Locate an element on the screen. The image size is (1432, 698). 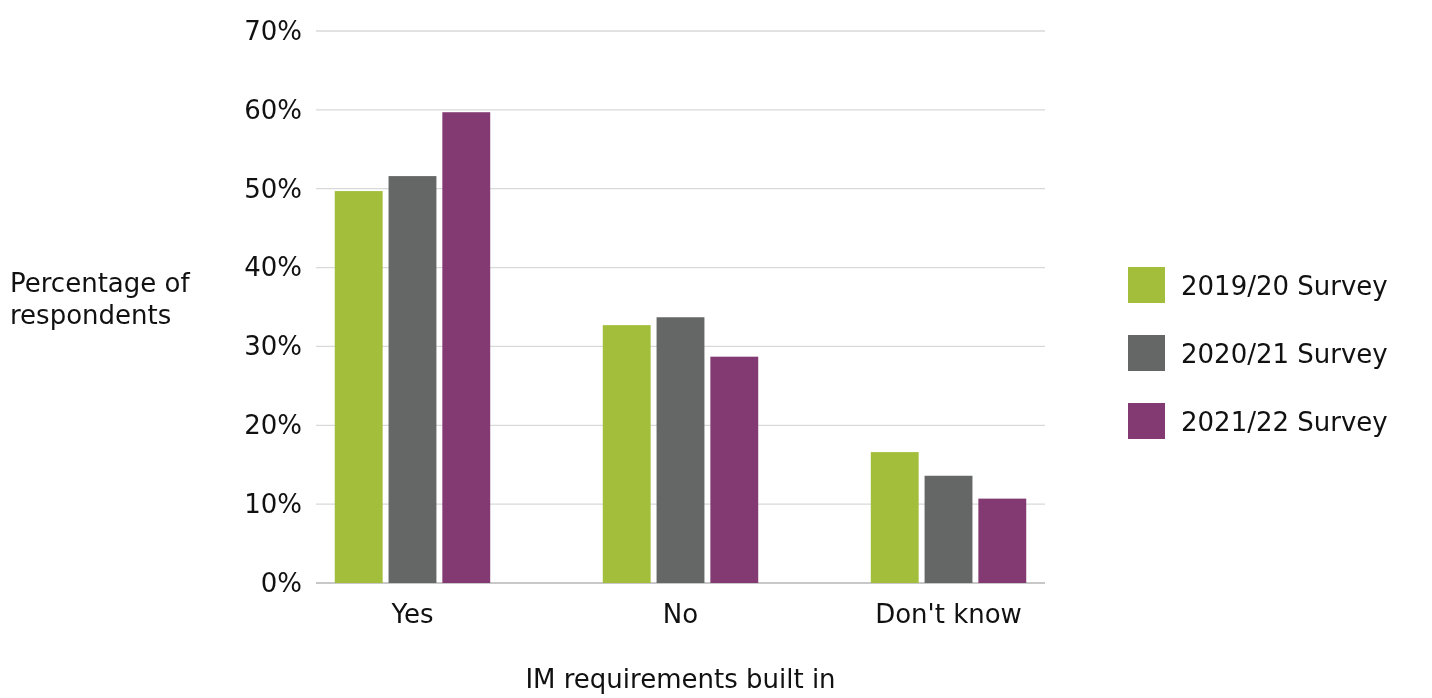
x-tick-label: No is located at coordinates (680, 614).